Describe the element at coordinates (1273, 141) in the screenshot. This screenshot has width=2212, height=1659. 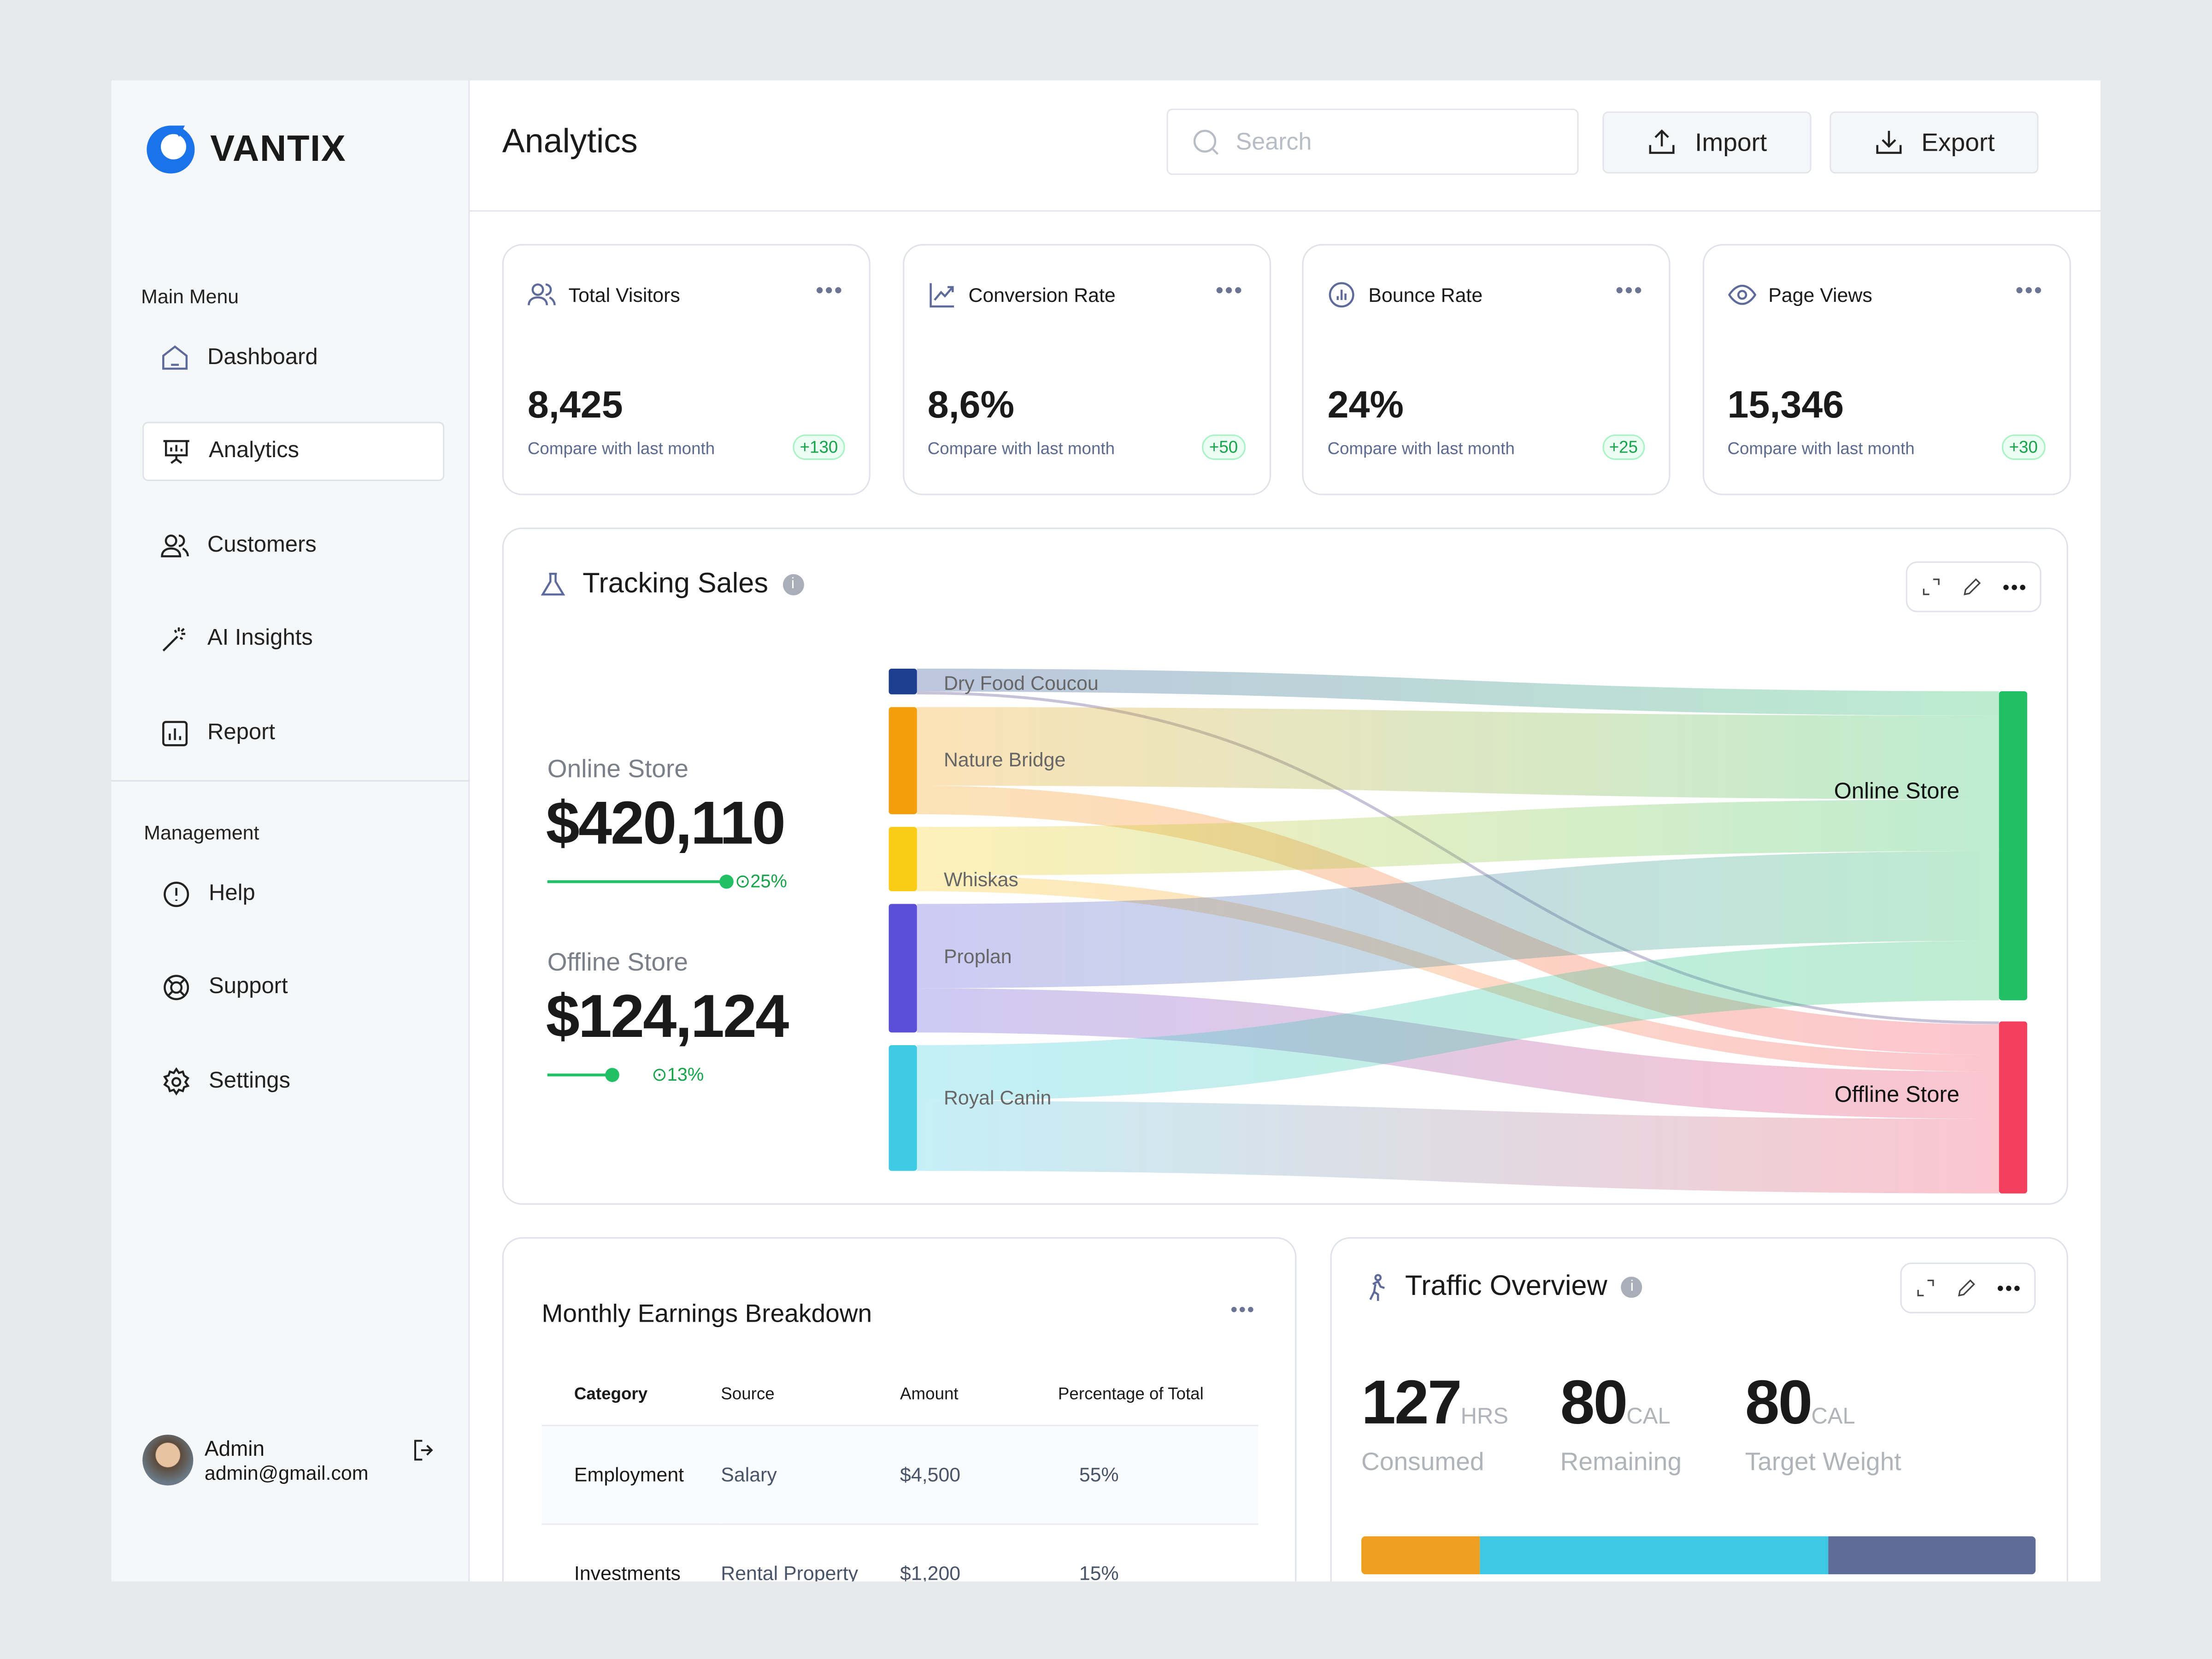
I see `search-placeholder: Search` at that location.